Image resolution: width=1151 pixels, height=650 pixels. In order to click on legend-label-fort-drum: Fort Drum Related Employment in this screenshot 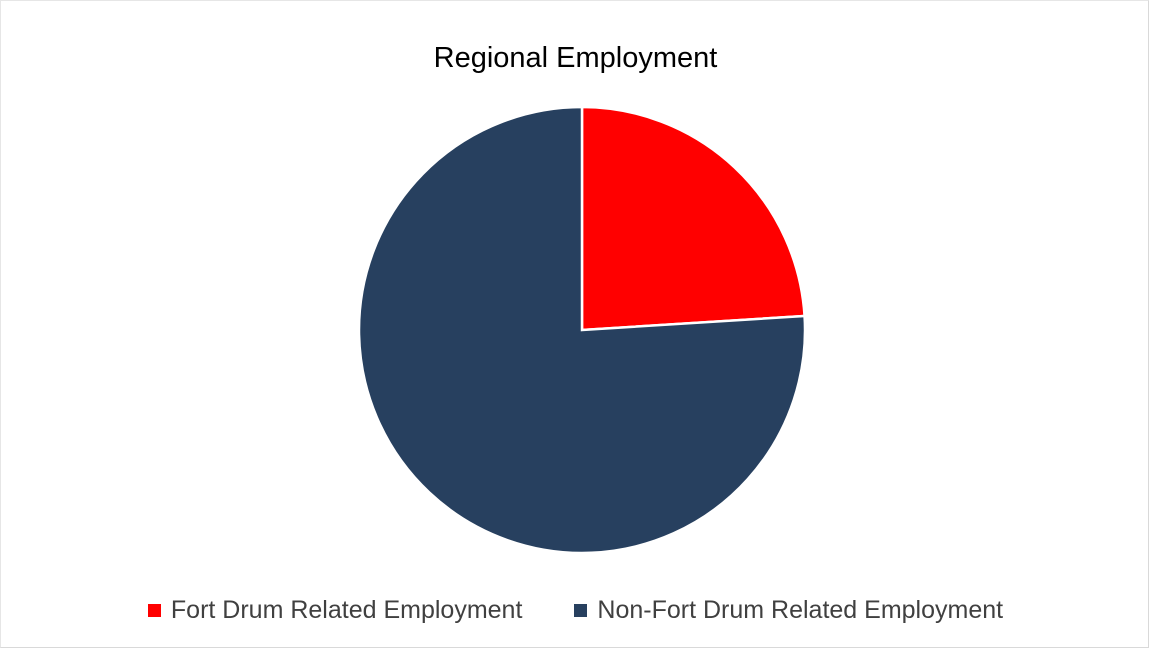, I will do `click(346, 610)`.